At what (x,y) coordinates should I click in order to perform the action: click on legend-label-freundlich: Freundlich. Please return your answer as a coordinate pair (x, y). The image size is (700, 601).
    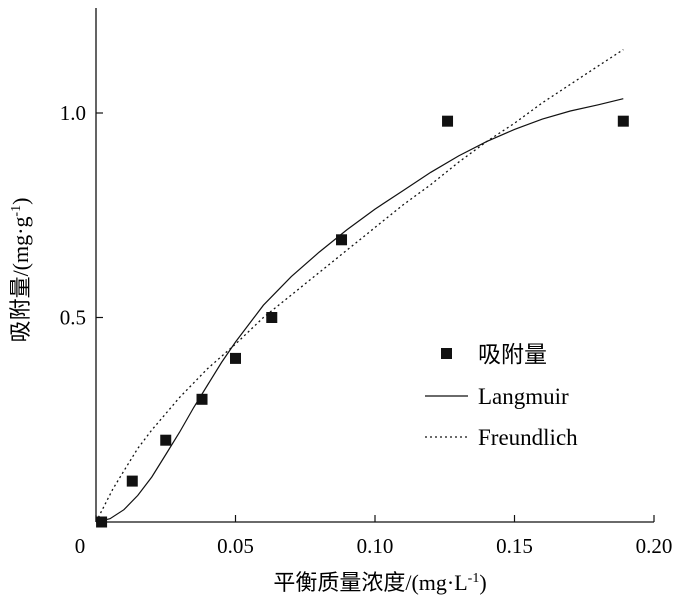
    Looking at the image, I should click on (528, 437).